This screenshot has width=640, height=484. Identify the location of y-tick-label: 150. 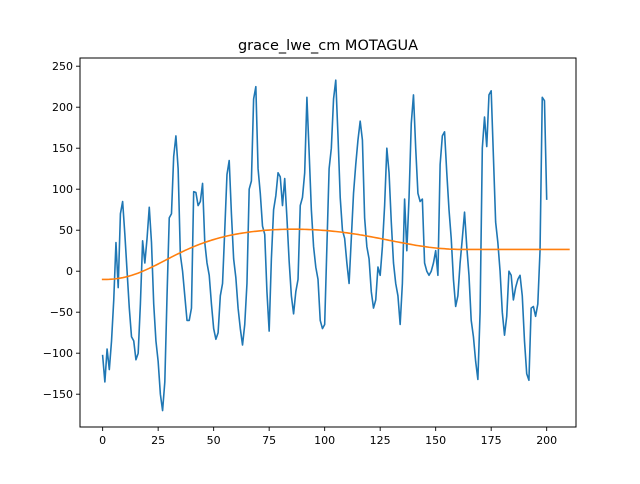
(62, 148).